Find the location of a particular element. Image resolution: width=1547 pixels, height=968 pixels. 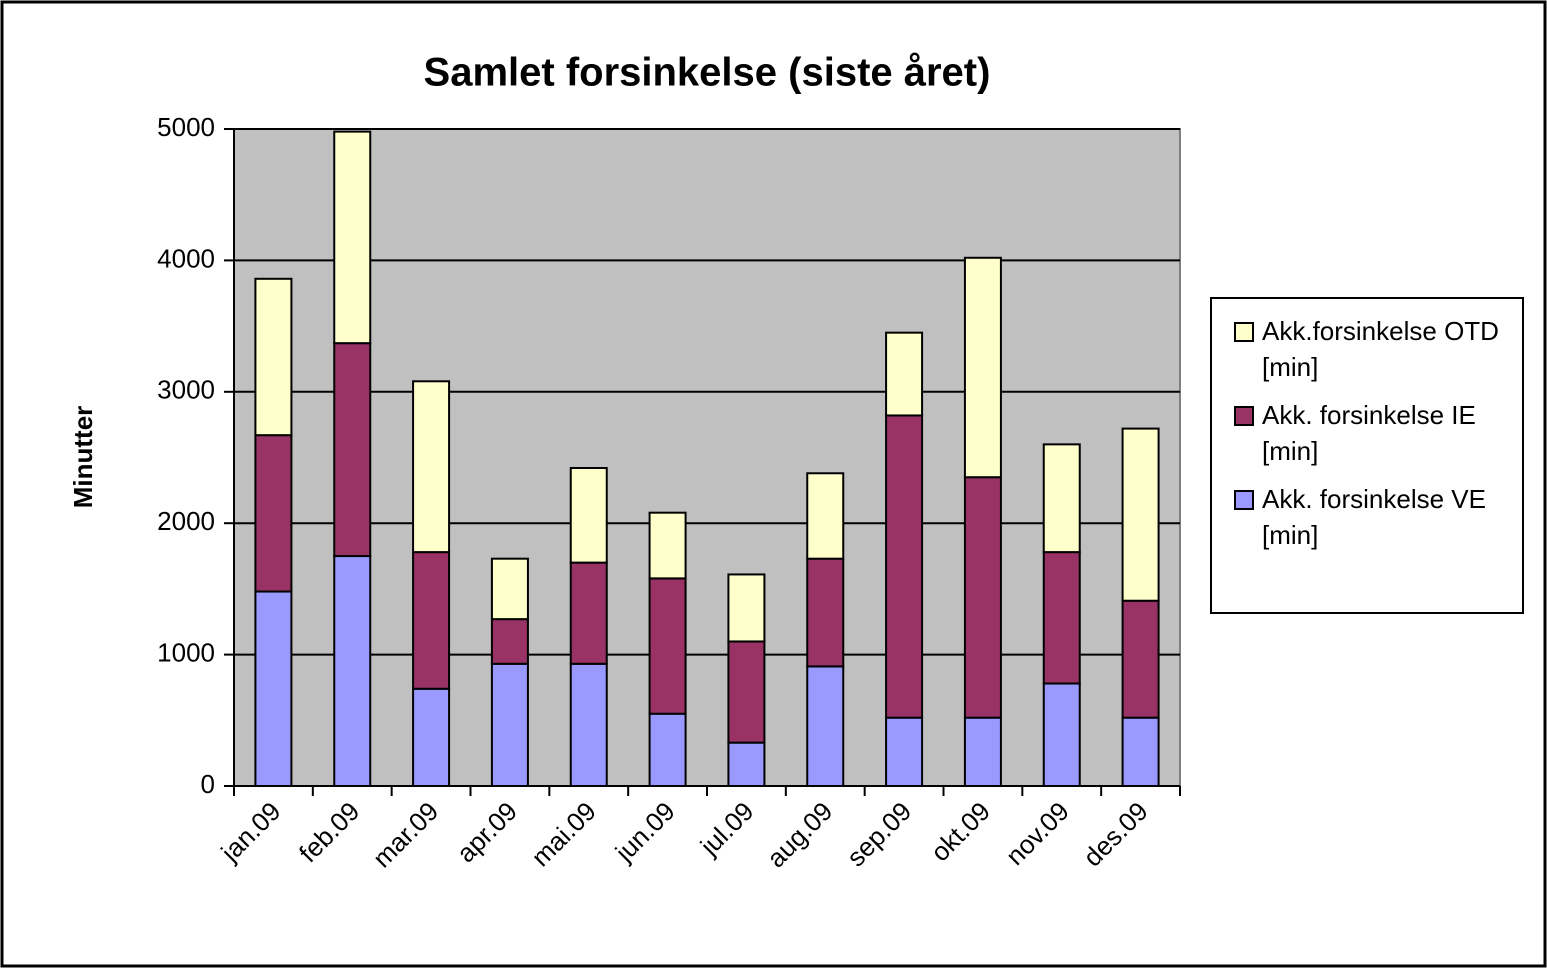

legend-item: Akk. forsinkelse IE [min] is located at coordinates (1373, 433).